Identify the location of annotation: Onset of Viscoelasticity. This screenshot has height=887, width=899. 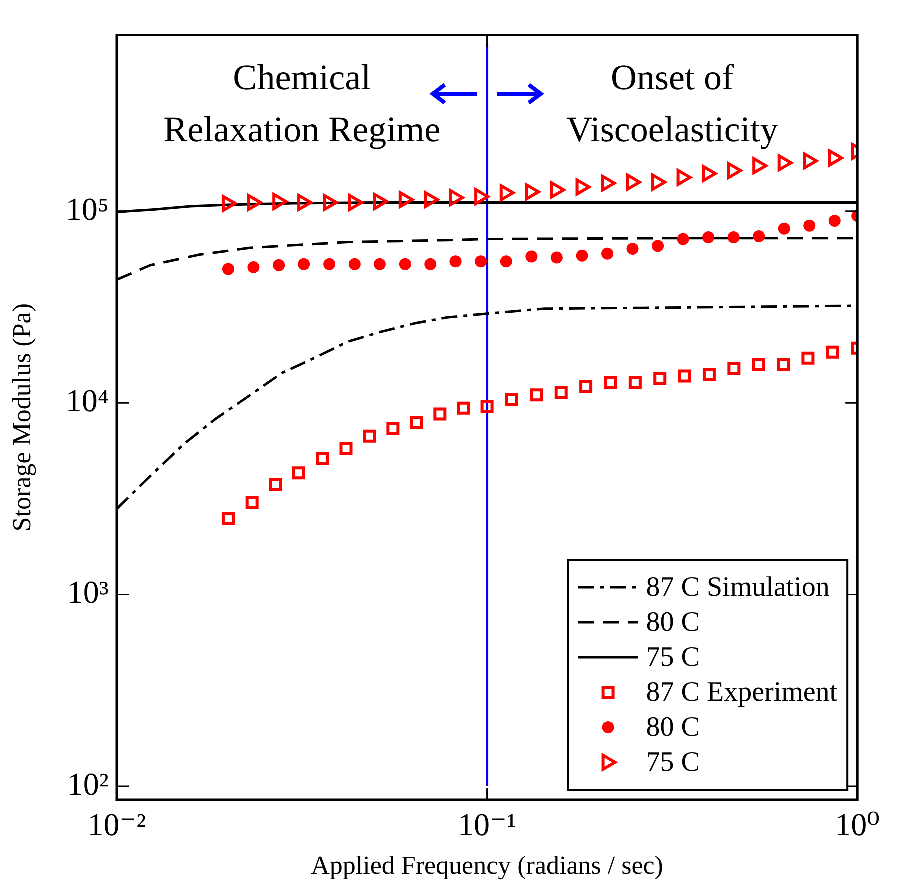
(672, 104).